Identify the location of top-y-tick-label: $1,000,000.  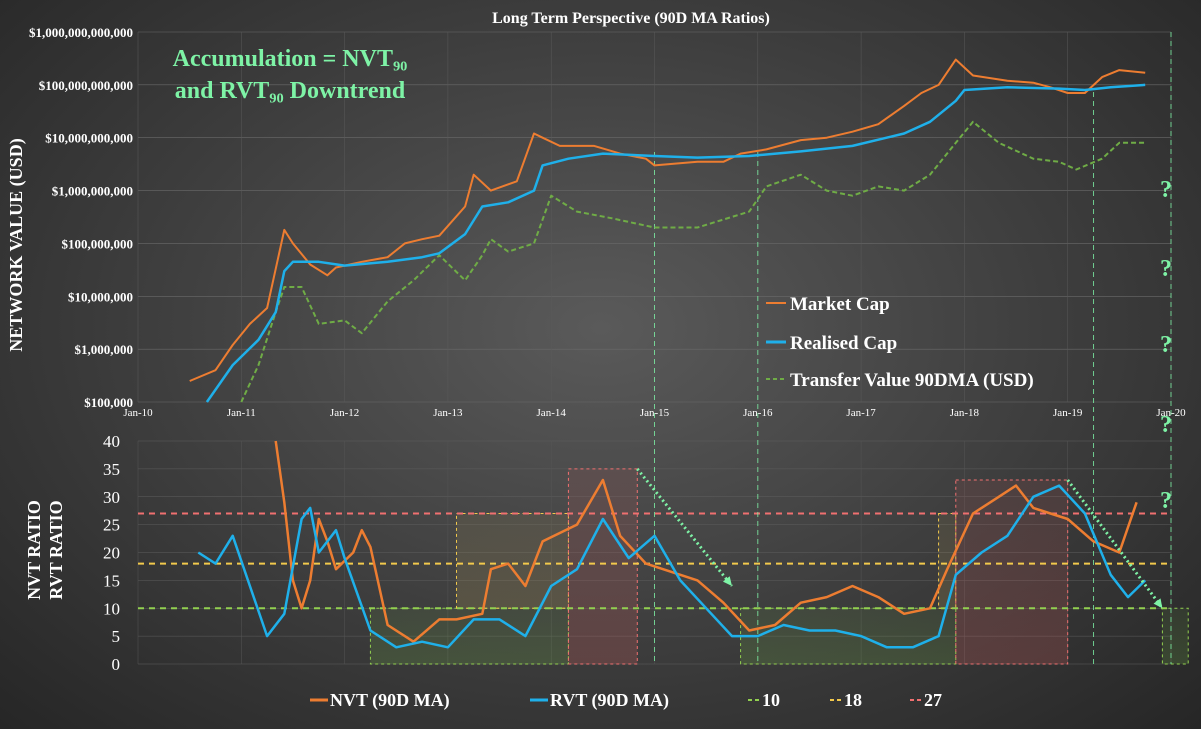
(104, 349).